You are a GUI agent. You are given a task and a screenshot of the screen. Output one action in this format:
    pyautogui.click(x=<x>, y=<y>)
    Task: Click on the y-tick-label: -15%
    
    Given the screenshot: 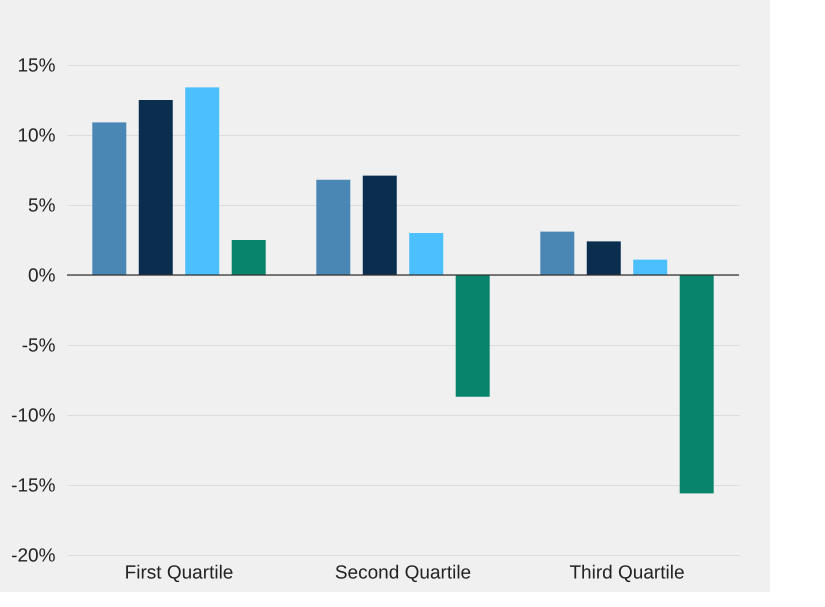 What is the action you would take?
    pyautogui.click(x=33, y=486)
    